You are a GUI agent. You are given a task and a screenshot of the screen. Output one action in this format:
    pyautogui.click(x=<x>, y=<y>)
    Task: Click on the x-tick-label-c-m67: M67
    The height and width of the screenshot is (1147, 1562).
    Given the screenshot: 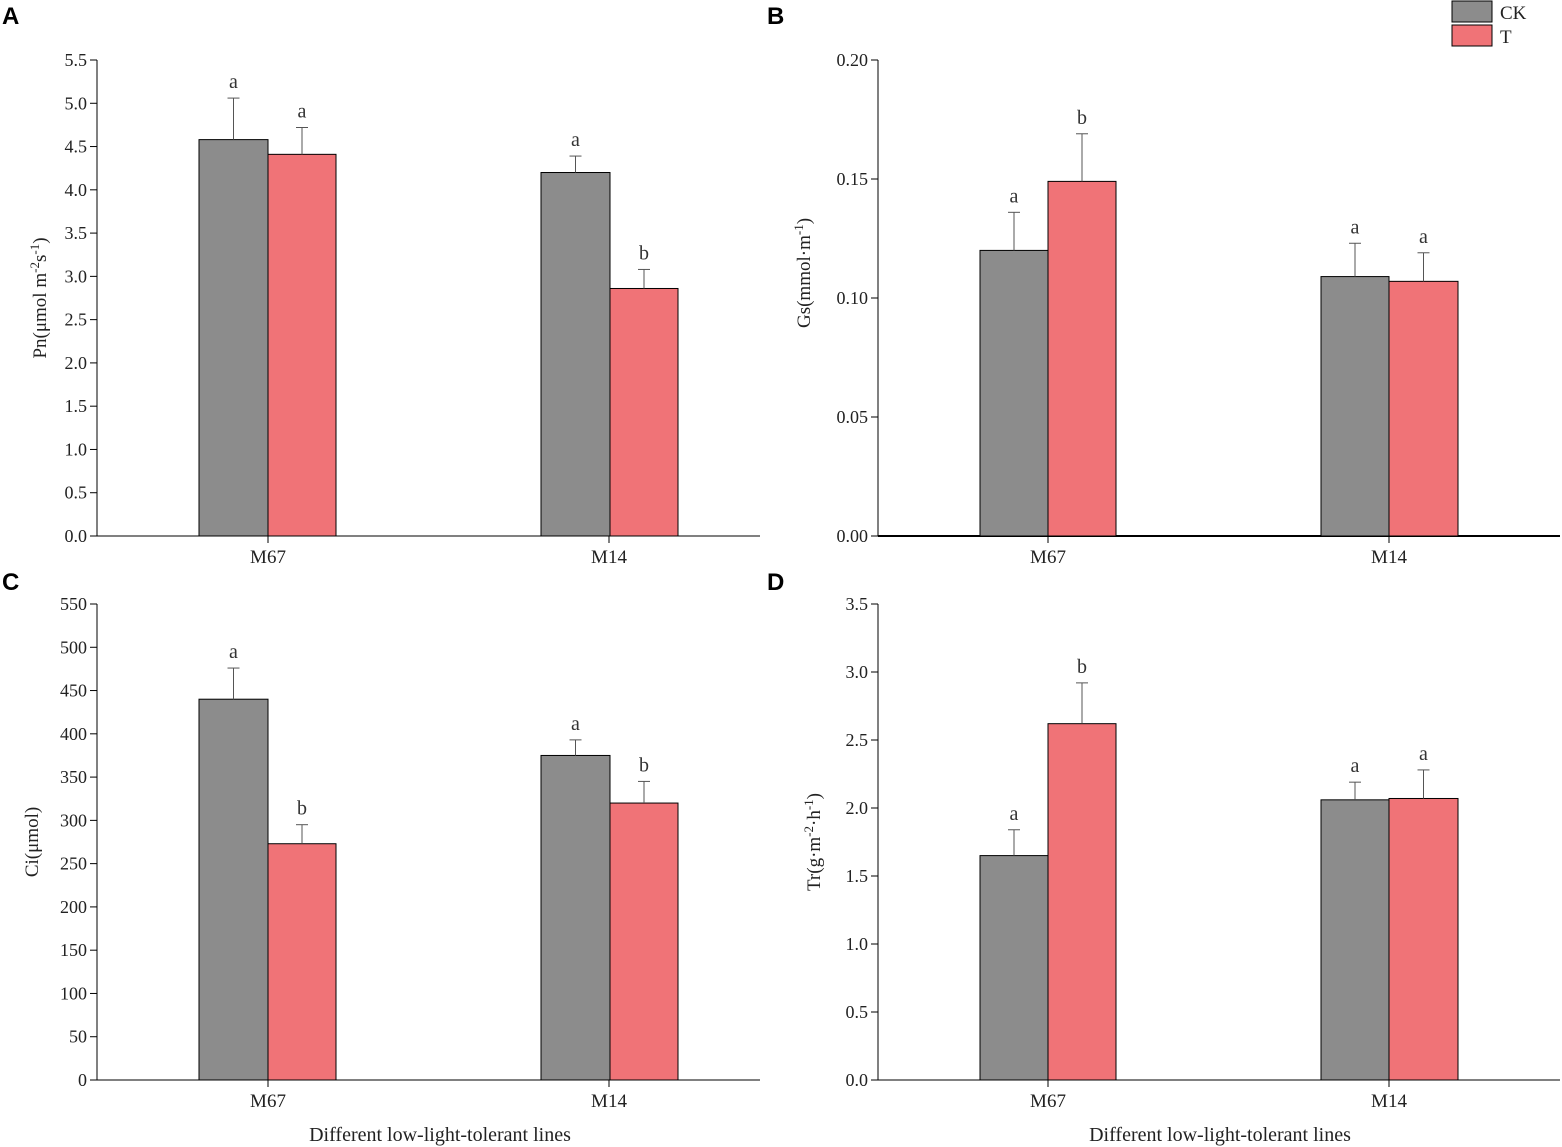 What is the action you would take?
    pyautogui.click(x=268, y=1101)
    